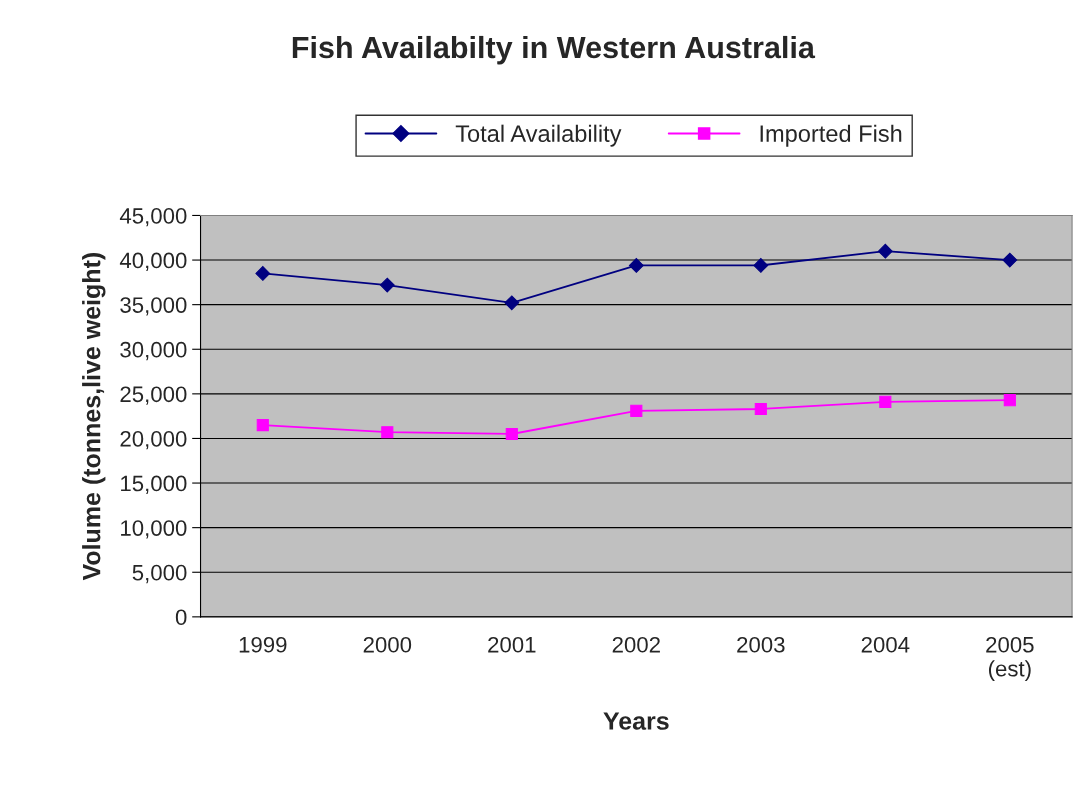  Describe the element at coordinates (153, 306) in the screenshot. I see `y-tick-label: 35,000` at that location.